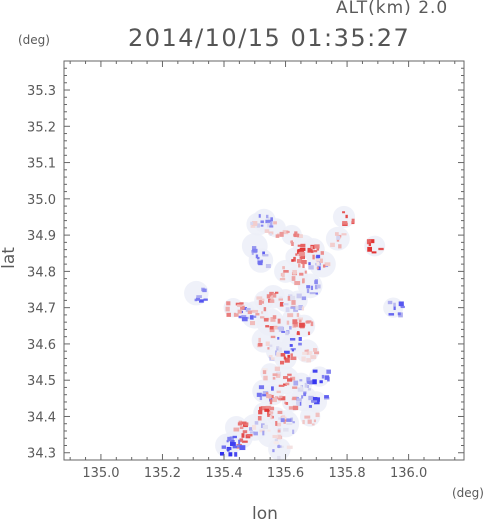 This screenshot has width=491, height=524. I want to click on y-tick-label: 35.3, so click(41, 91).